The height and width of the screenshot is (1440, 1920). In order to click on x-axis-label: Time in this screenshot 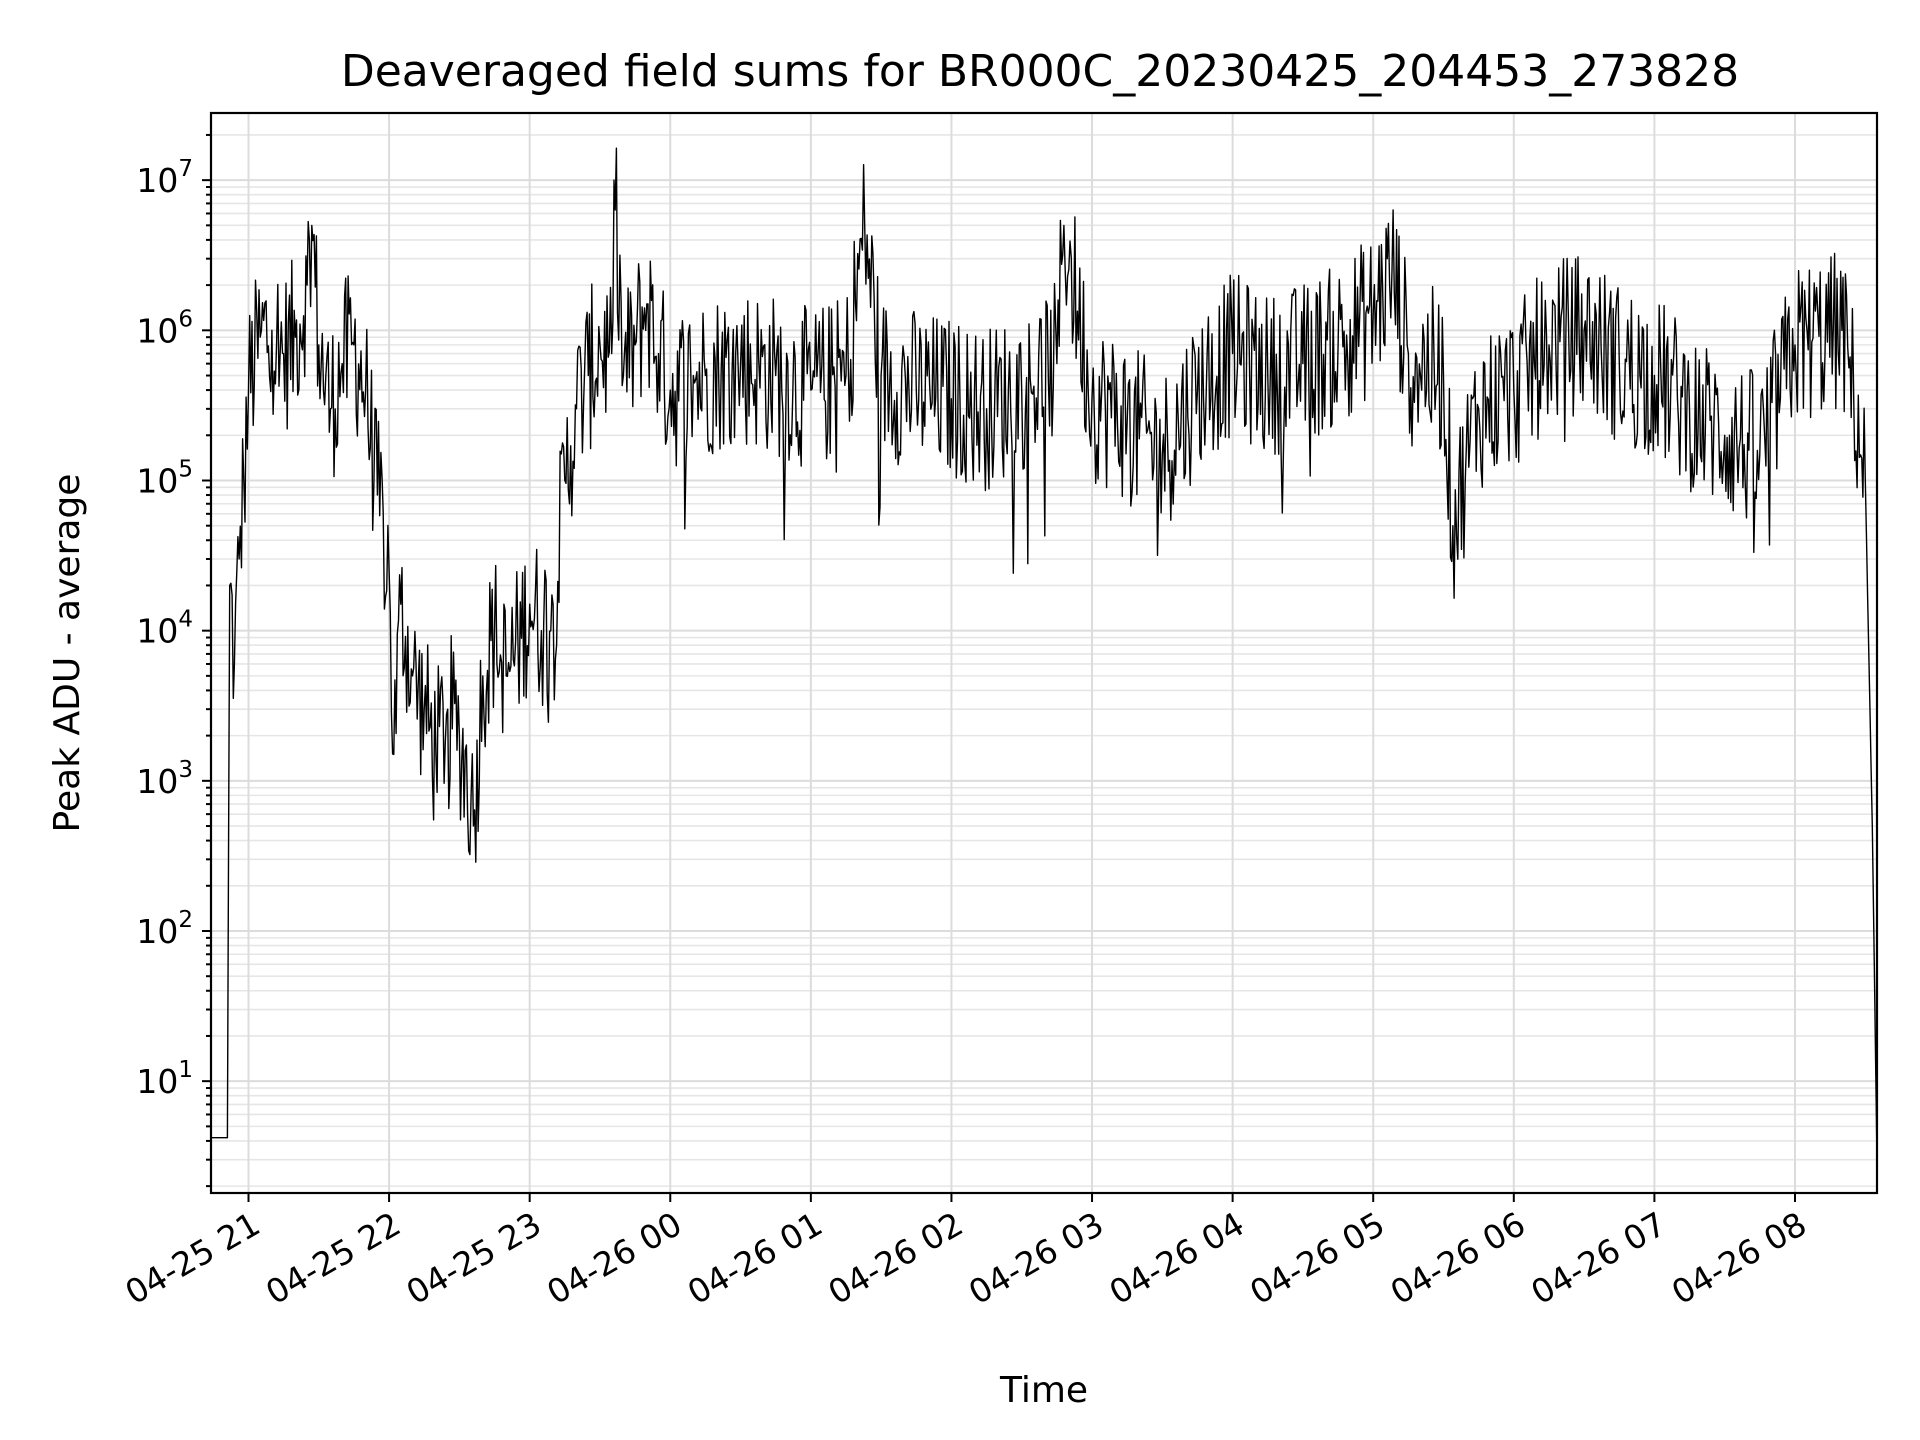, I will do `click(1043, 1390)`.